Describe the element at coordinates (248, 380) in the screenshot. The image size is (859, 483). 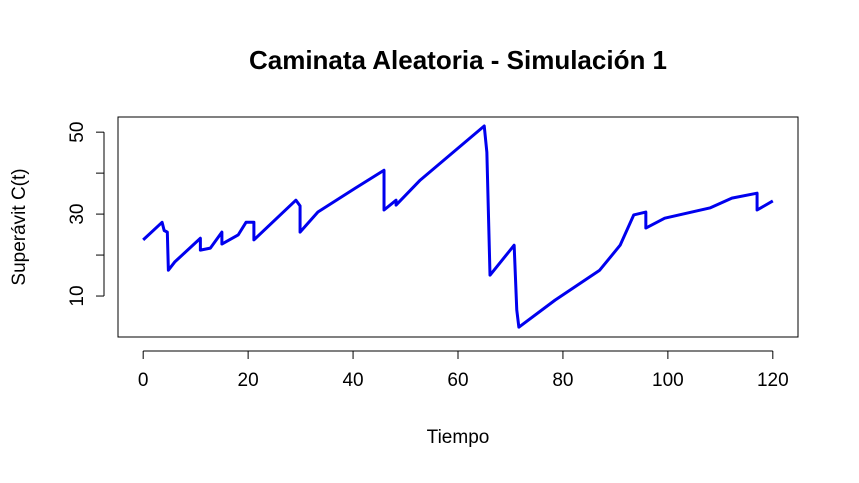
I see `x-tick-label: 20` at that location.